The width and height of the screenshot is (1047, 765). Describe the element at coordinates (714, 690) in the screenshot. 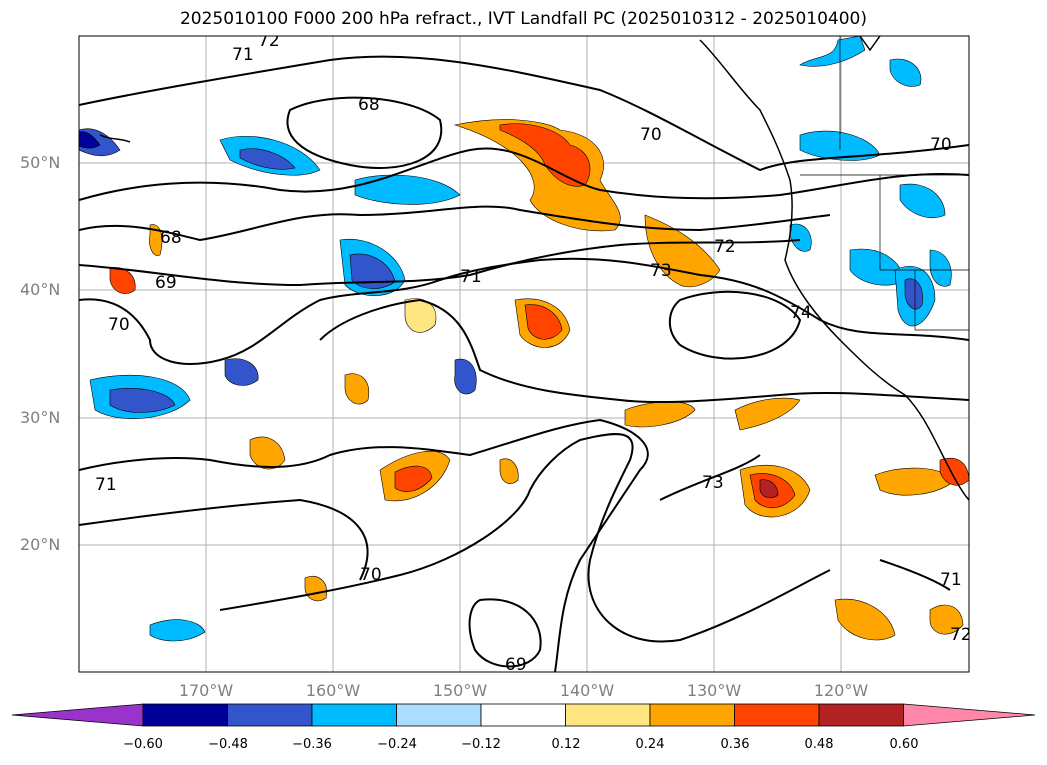

I see `lon-label-130w: 130°W` at that location.